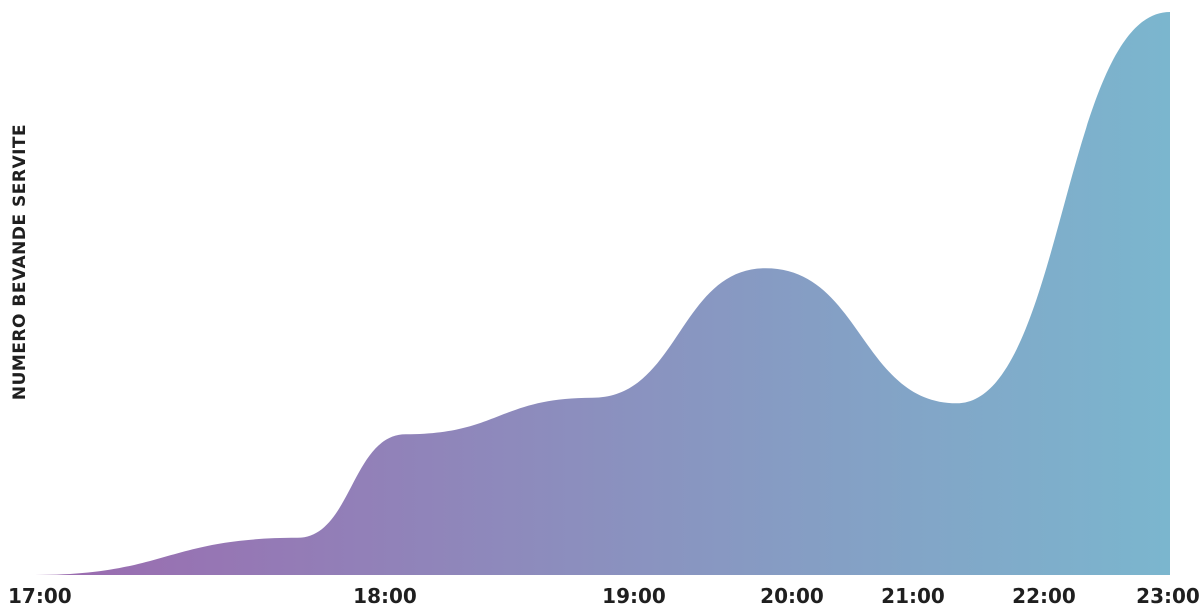 The height and width of the screenshot is (609, 1200). What do you see at coordinates (20, 262) in the screenshot?
I see `y-axis-title: NUMERO BEVANDE SERVITE` at bounding box center [20, 262].